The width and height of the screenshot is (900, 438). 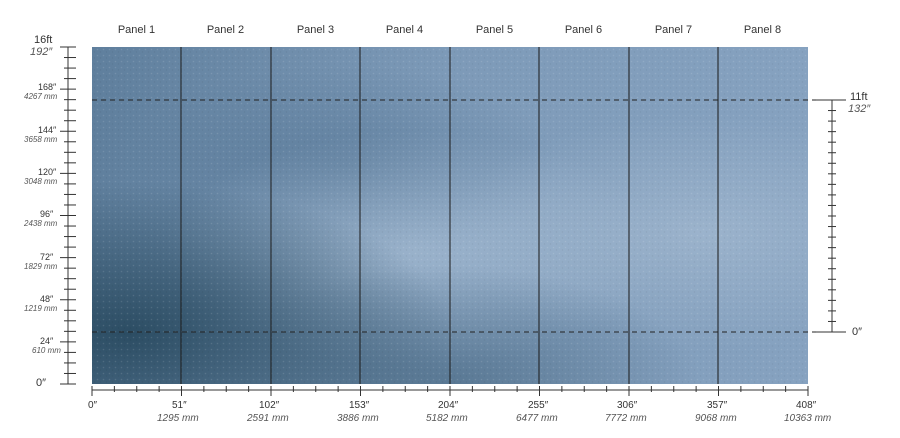 What do you see at coordinates (43, 40) in the screenshot?
I see `left-ruler-ft-label: 16ft` at bounding box center [43, 40].